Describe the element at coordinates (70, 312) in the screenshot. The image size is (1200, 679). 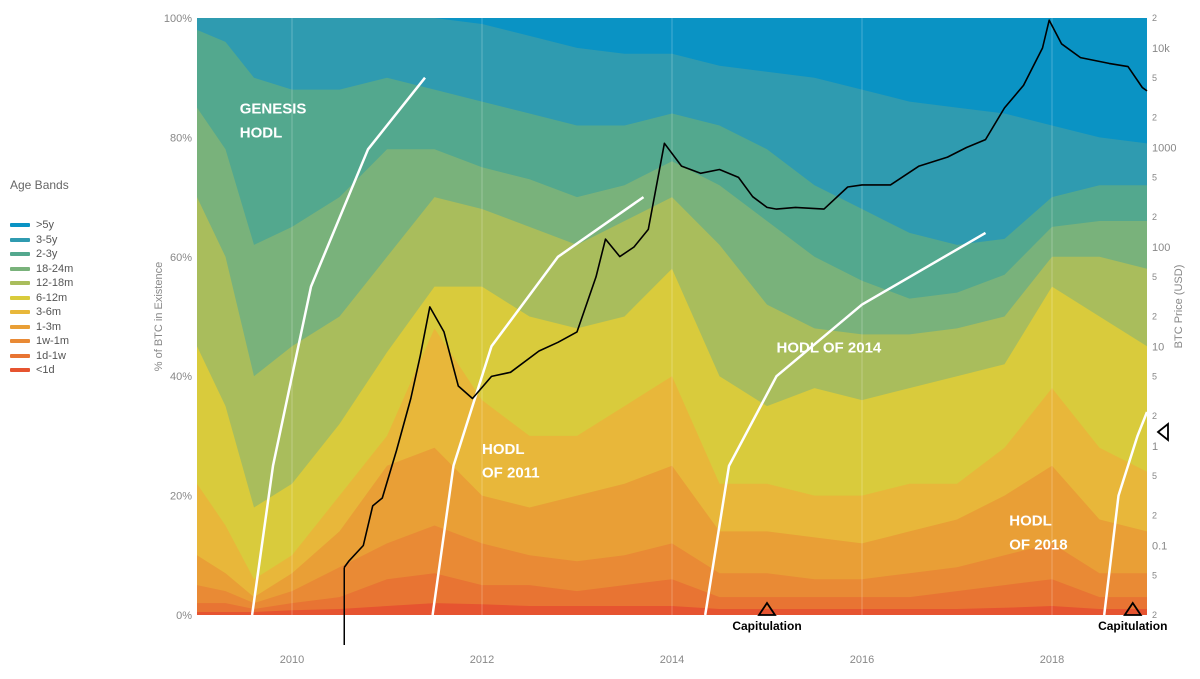
I see `legend-item: 3-6m` at that location.